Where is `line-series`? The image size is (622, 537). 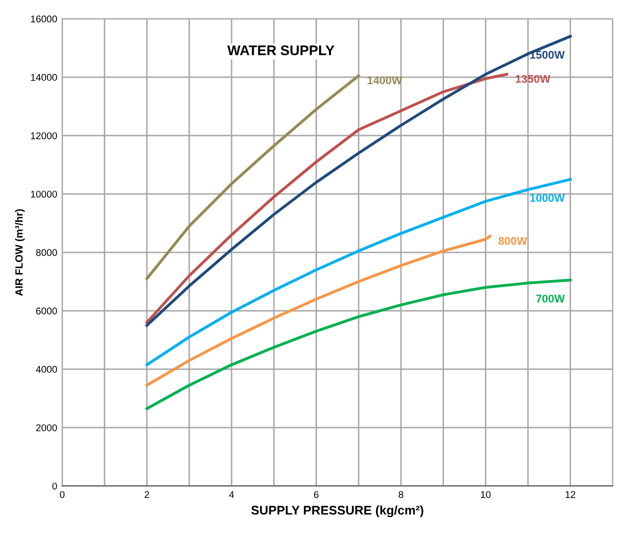
line-series is located at coordinates (253, 177).